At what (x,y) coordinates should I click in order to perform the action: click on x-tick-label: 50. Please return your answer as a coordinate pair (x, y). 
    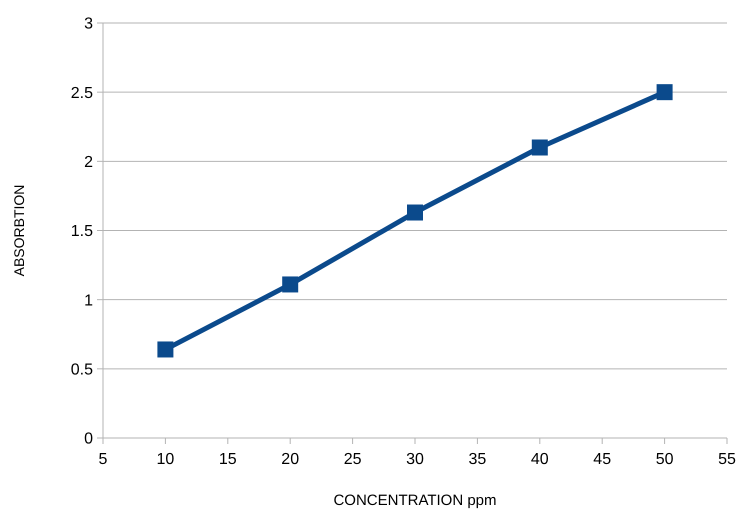
    Looking at the image, I should click on (665, 459).